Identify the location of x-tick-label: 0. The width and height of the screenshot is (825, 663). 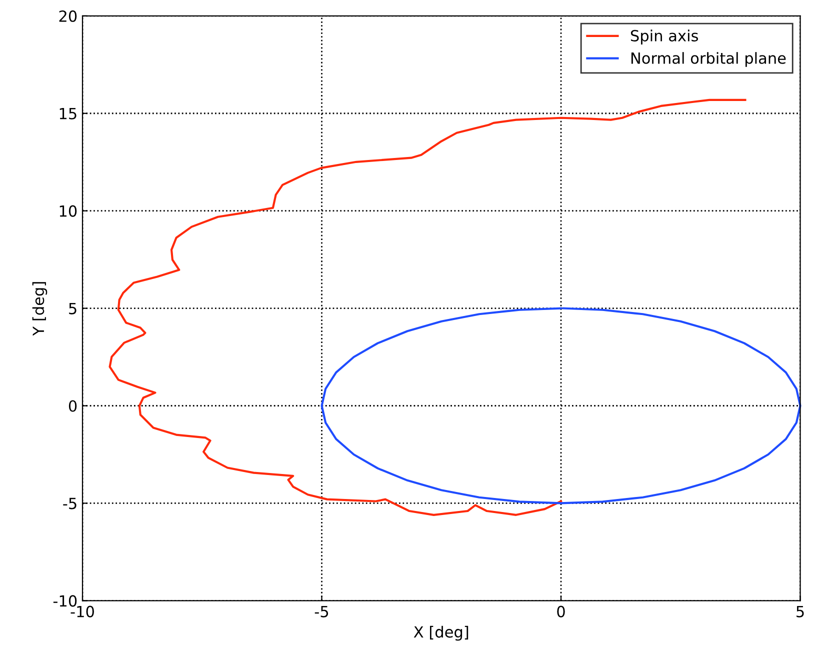
(561, 612).